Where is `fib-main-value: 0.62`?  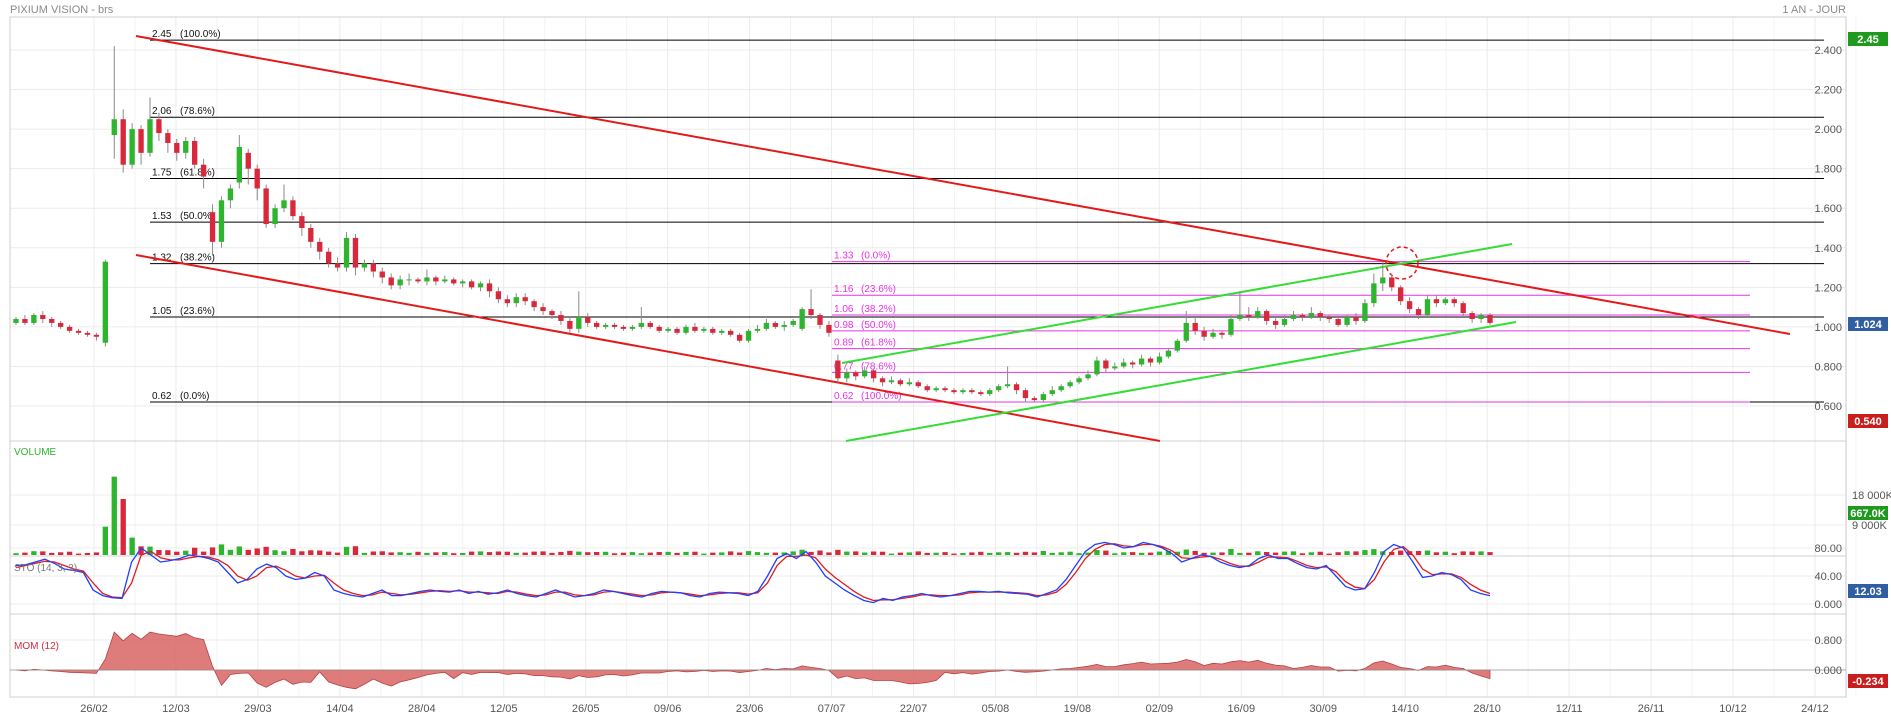
fib-main-value: 0.62 is located at coordinates (162, 396).